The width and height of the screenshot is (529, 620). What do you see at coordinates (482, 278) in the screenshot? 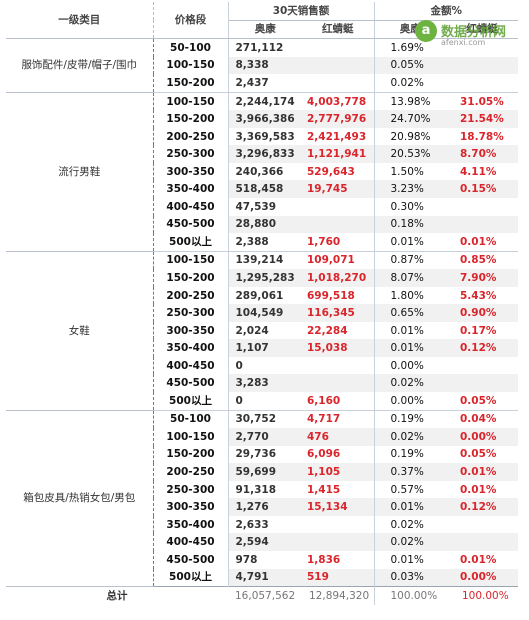
I see `redq-share-cell: 7.90%` at bounding box center [482, 278].